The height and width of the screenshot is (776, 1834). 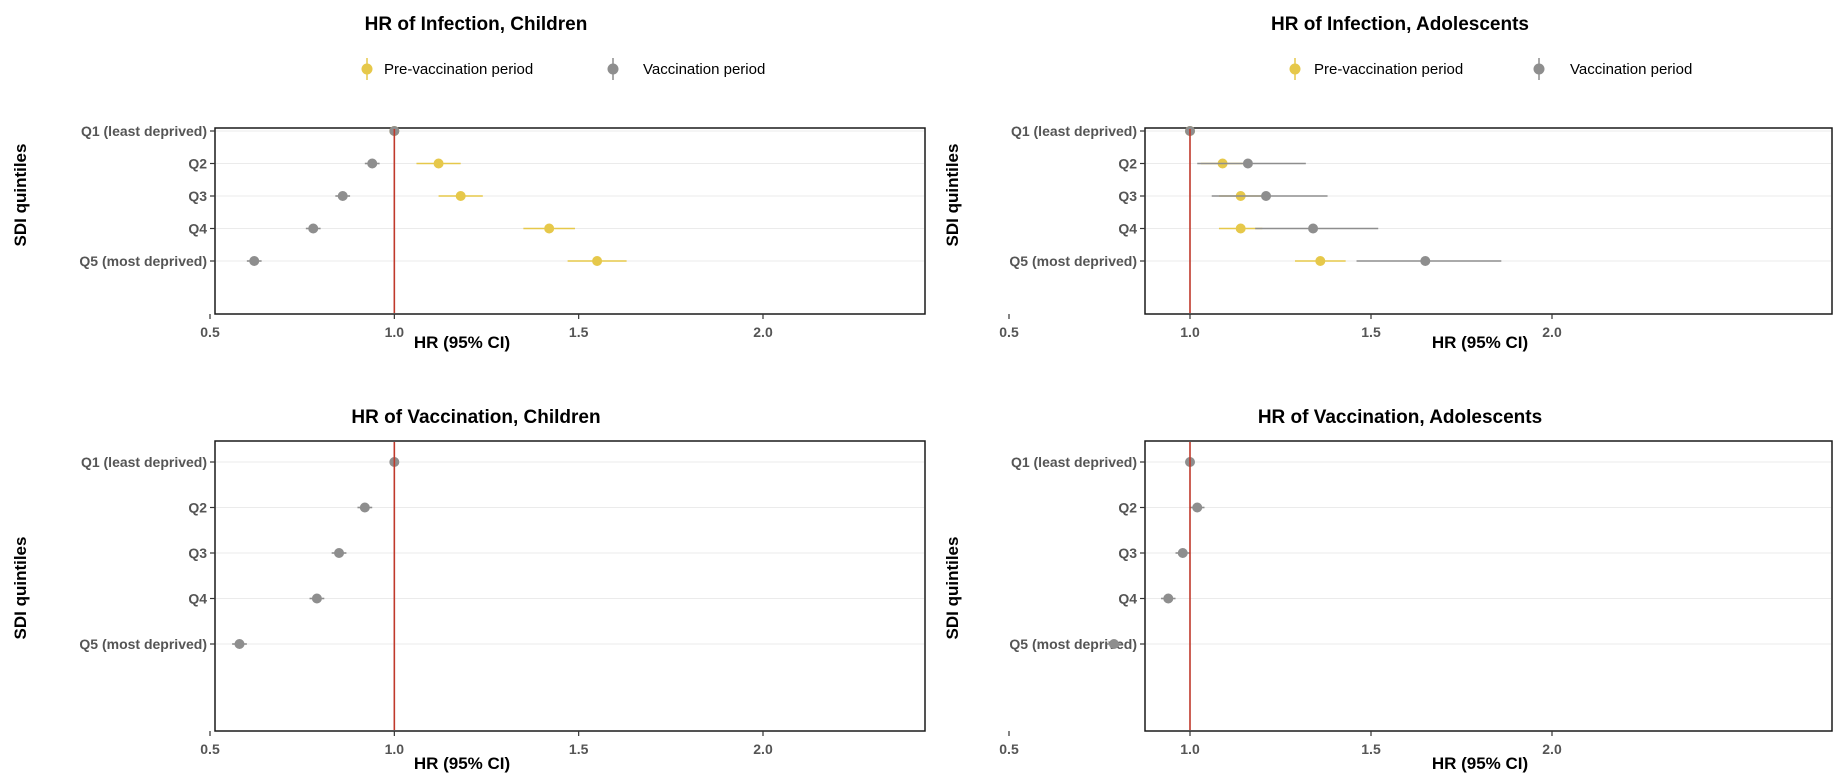 I want to click on panel-title: HR of Infection, Children, so click(x=476, y=24).